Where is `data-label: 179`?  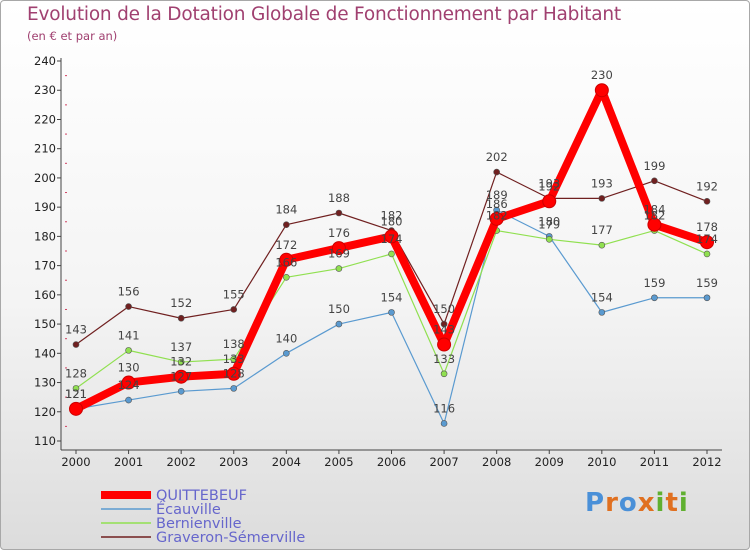 data-label: 179 is located at coordinates (549, 224).